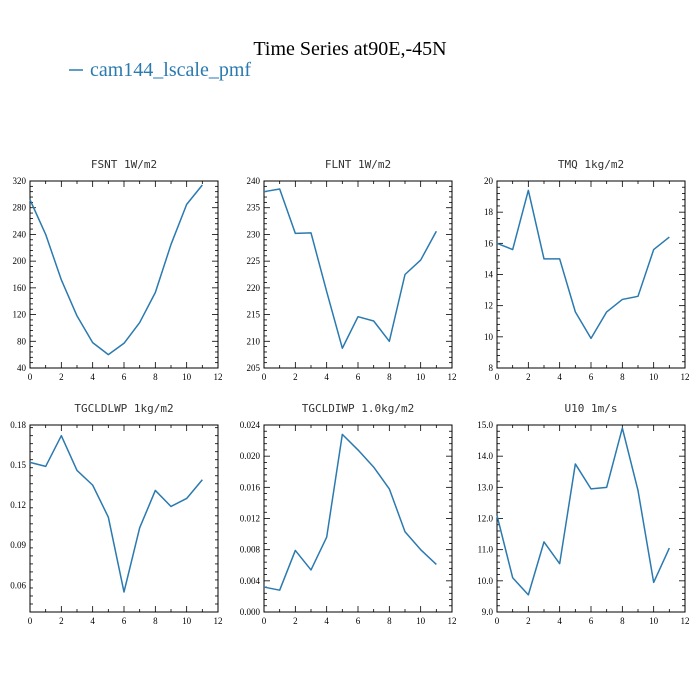  I want to click on y-tick-label: 16, so click(489, 243).